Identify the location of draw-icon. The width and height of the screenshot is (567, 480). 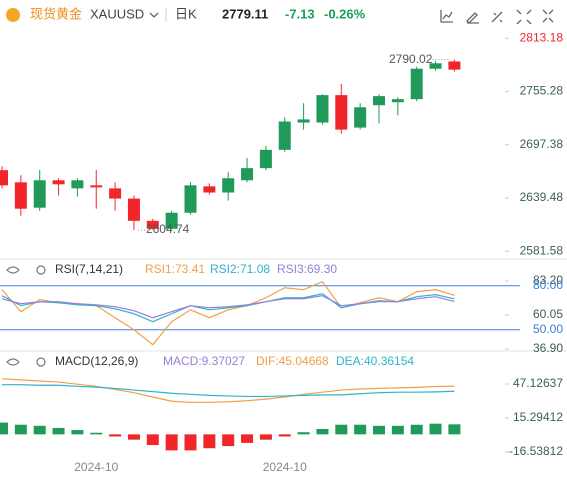
(472, 18).